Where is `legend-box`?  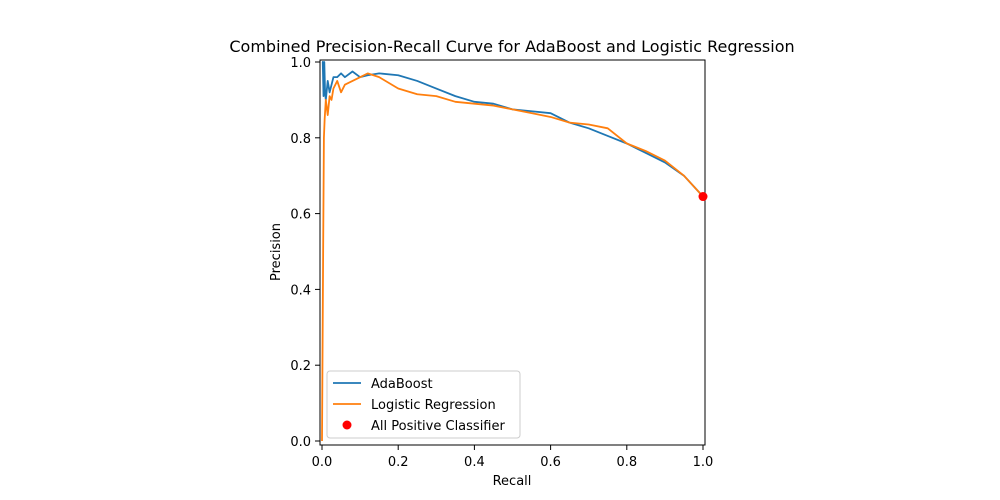 legend-box is located at coordinates (423, 404).